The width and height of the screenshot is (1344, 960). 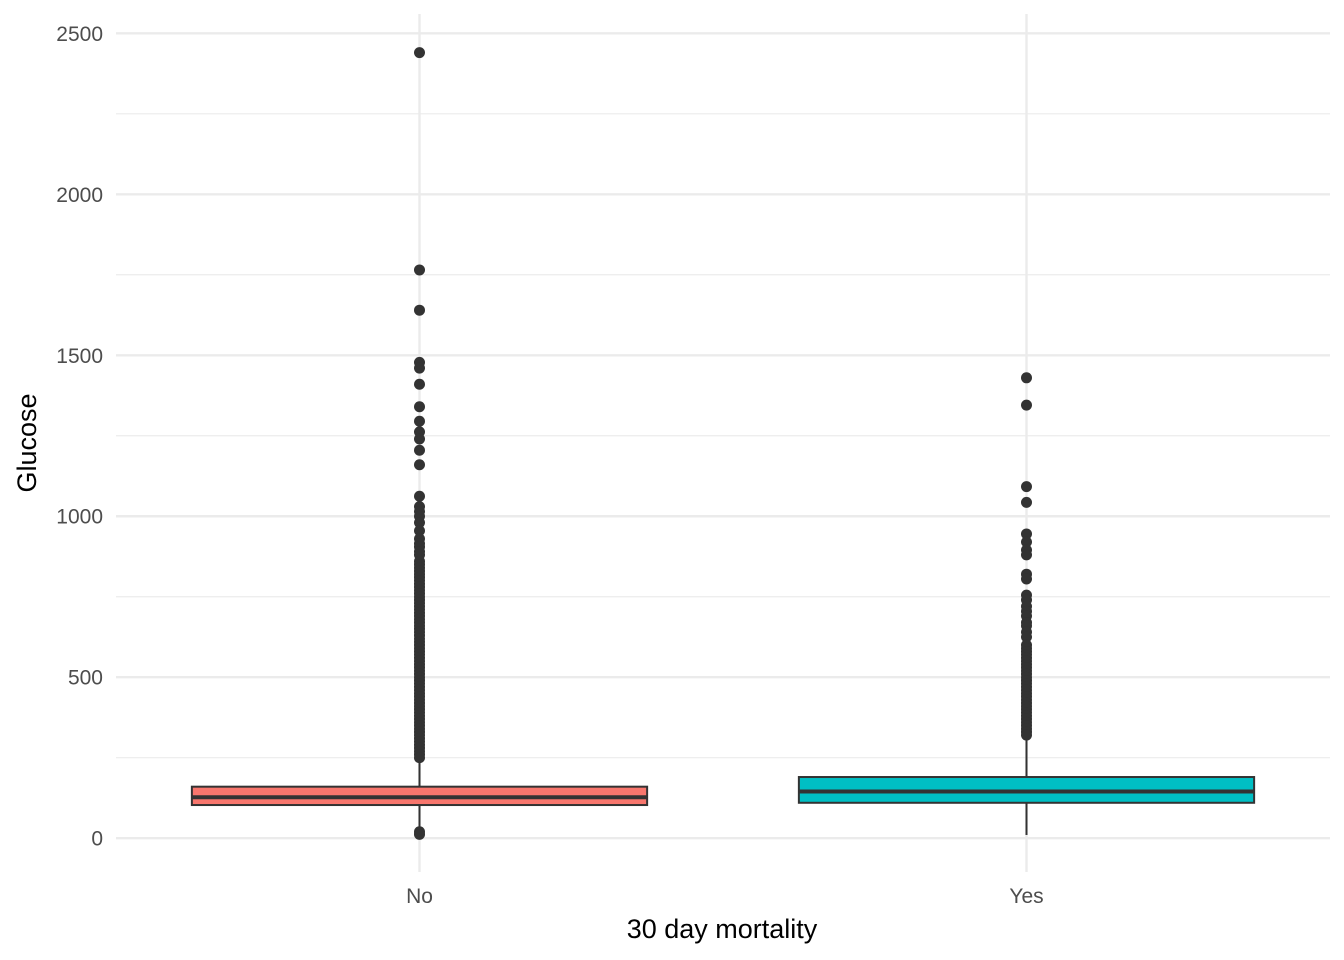 I want to click on y-tick-label: 1500, so click(x=79, y=356).